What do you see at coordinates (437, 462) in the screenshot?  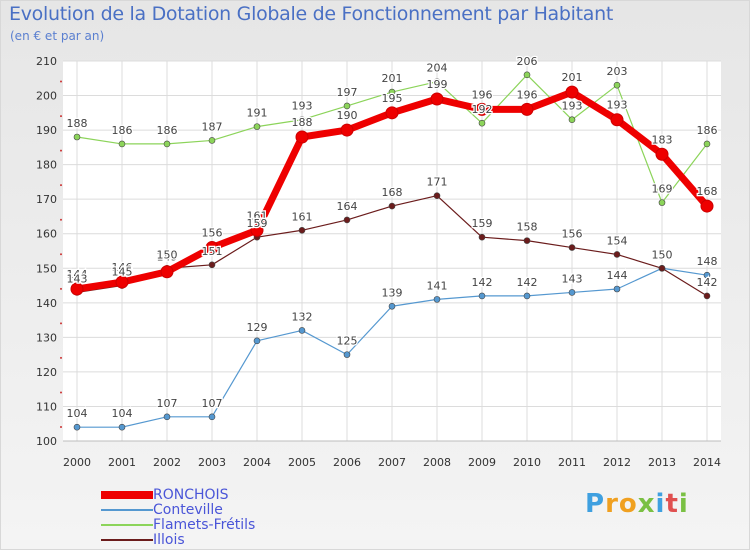 I see `x-tick-label: 2008` at bounding box center [437, 462].